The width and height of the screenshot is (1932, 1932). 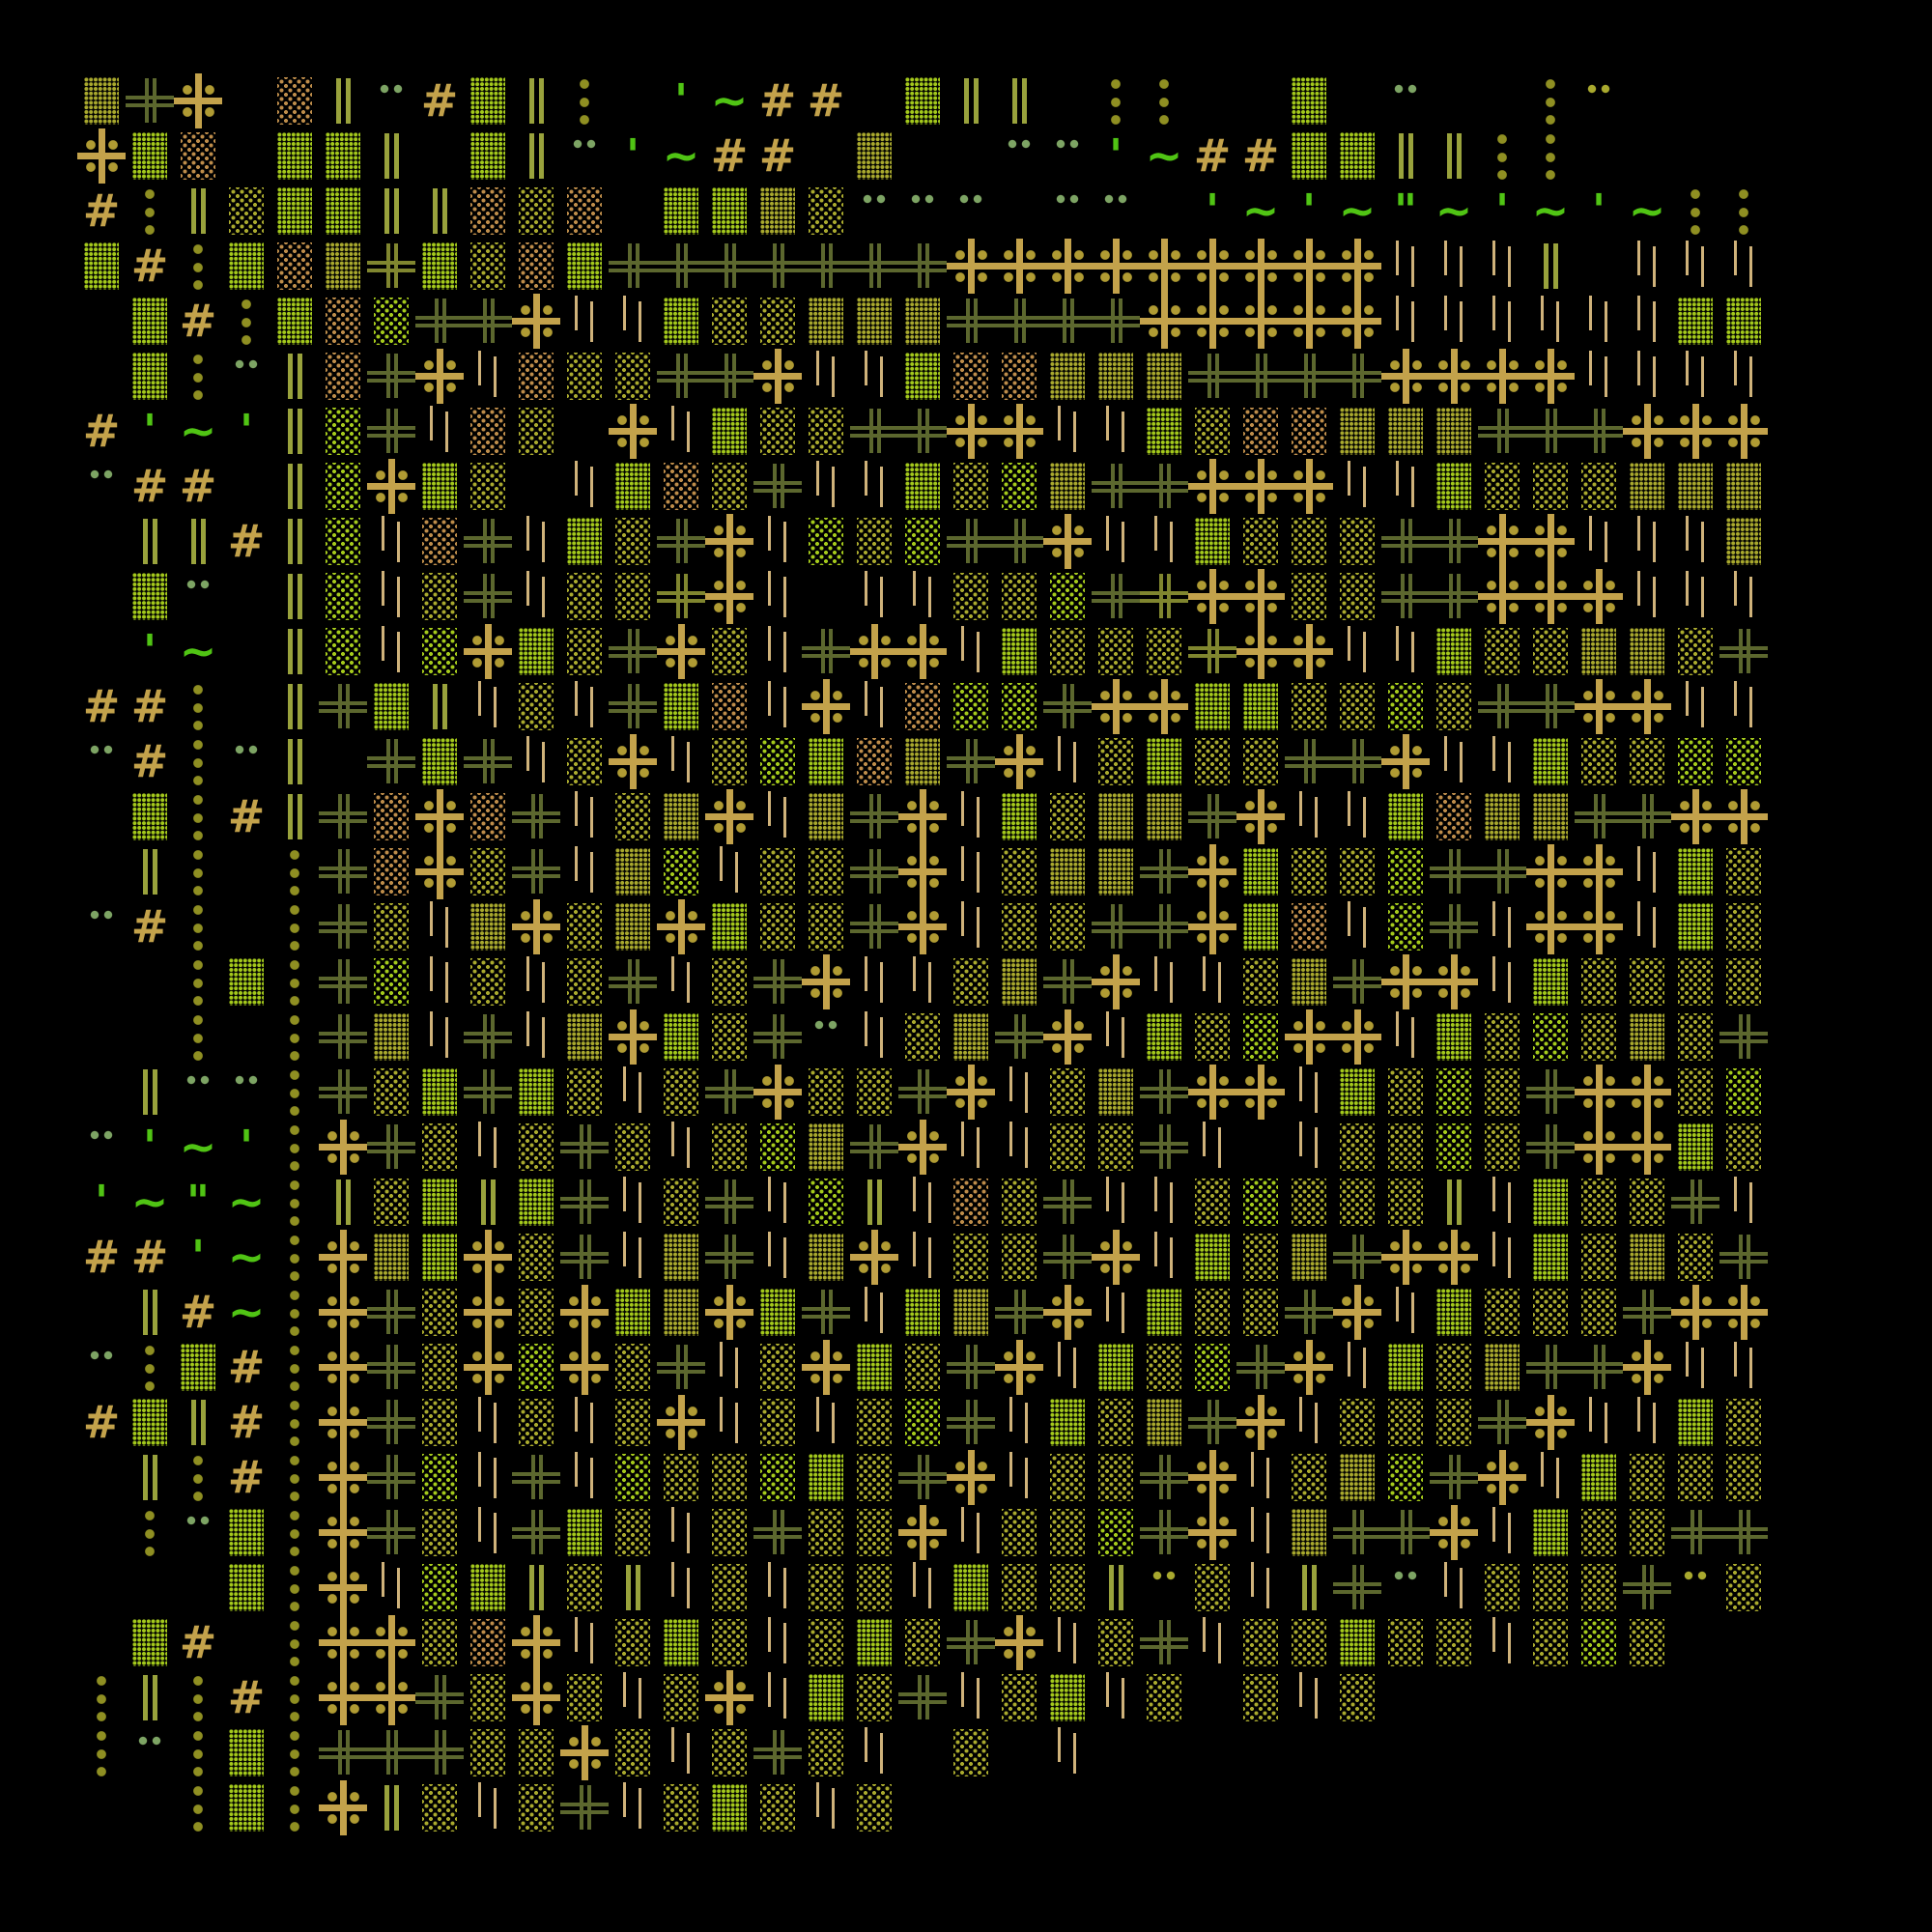 I want to click on dot-pair-olive-tile, so click(x=1695, y=1587).